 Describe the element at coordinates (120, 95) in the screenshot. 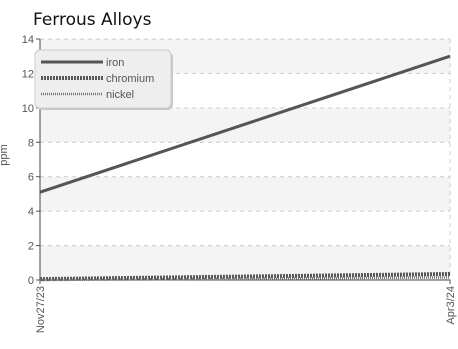

I see `legend-label-nickel: nickel` at that location.